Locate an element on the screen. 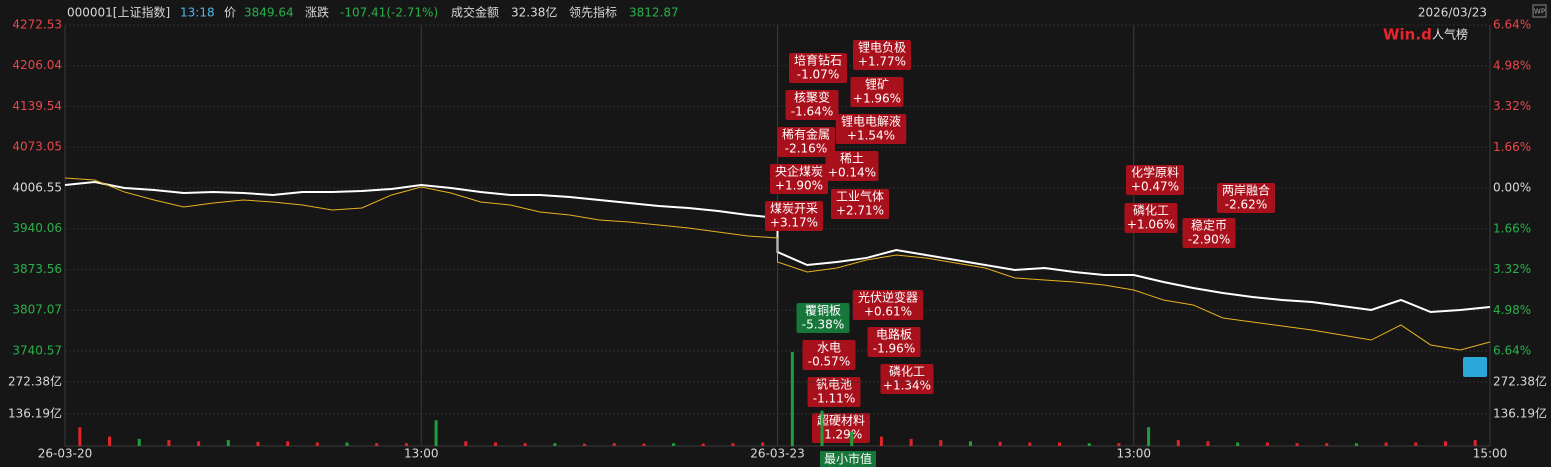 The width and height of the screenshot is (1551, 467). y2-tick-label: 0.00% is located at coordinates (1512, 188).